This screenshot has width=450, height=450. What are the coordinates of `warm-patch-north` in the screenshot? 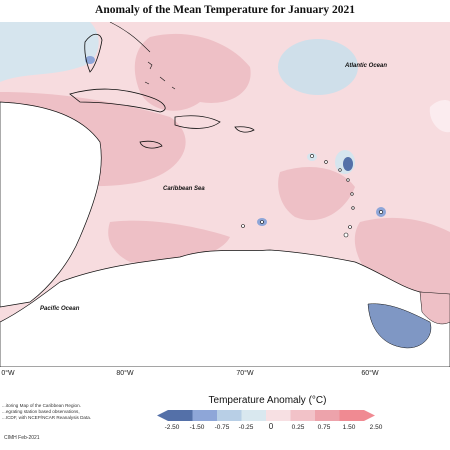 It's located at (192, 72).